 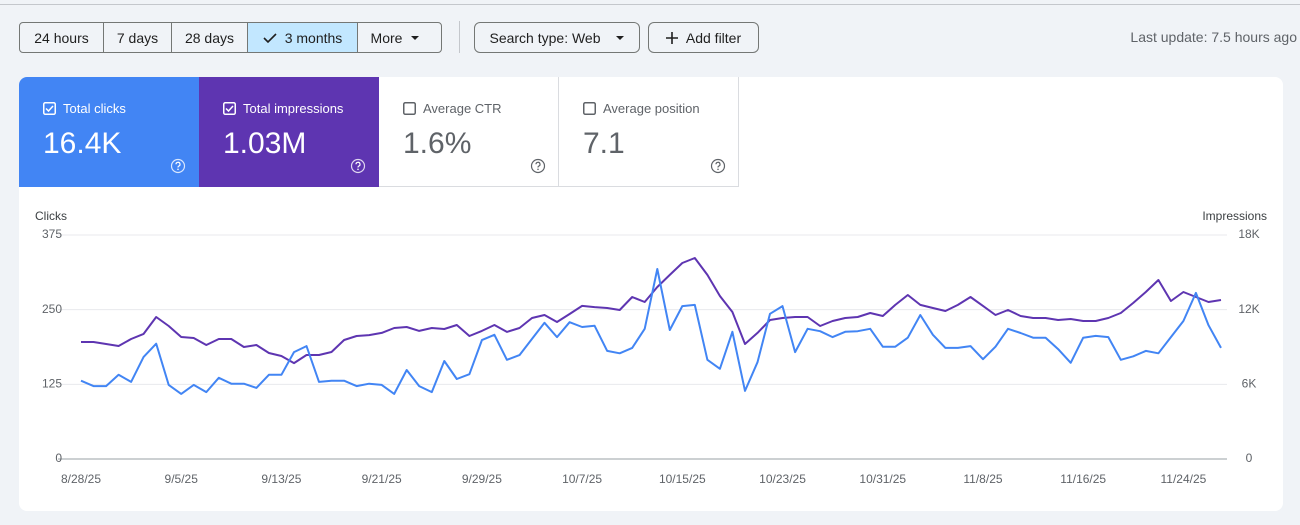 What do you see at coordinates (649, 132) in the screenshot?
I see `metric-tile: Average position 7.1` at bounding box center [649, 132].